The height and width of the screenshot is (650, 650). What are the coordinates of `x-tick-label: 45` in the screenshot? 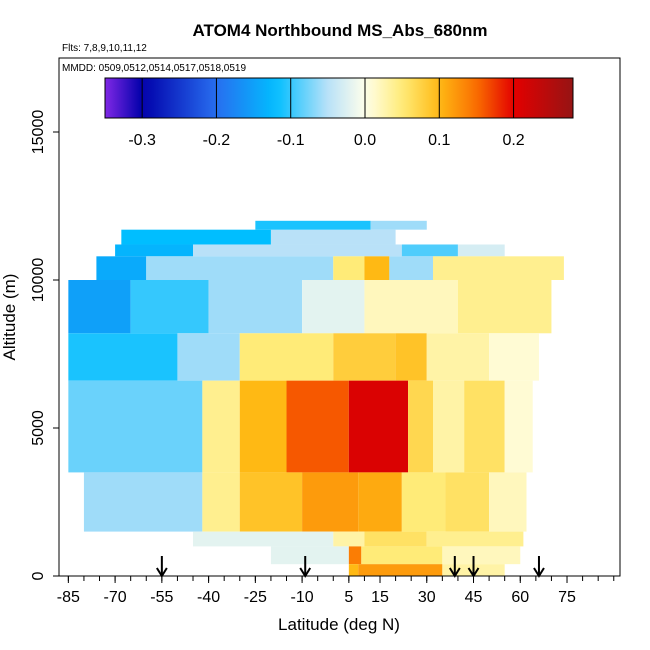 It's located at (474, 597).